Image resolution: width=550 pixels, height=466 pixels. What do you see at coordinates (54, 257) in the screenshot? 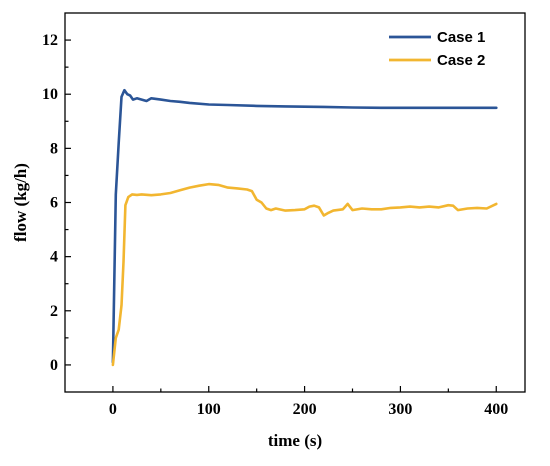
I see `y-tick-label: 4` at bounding box center [54, 257].